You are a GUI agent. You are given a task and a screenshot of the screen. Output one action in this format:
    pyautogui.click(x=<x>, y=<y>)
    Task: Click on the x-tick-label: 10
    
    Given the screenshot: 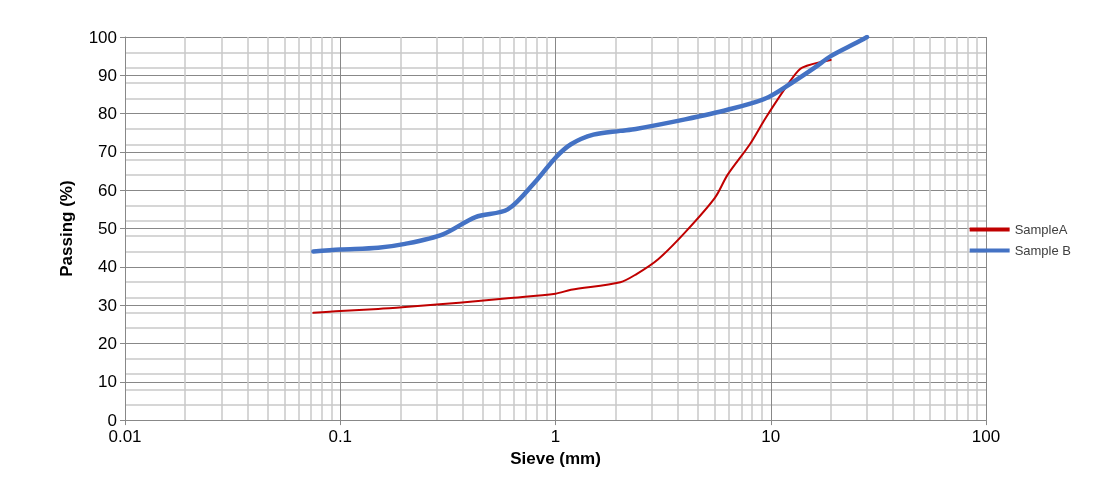 What is the action you would take?
    pyautogui.click(x=771, y=437)
    